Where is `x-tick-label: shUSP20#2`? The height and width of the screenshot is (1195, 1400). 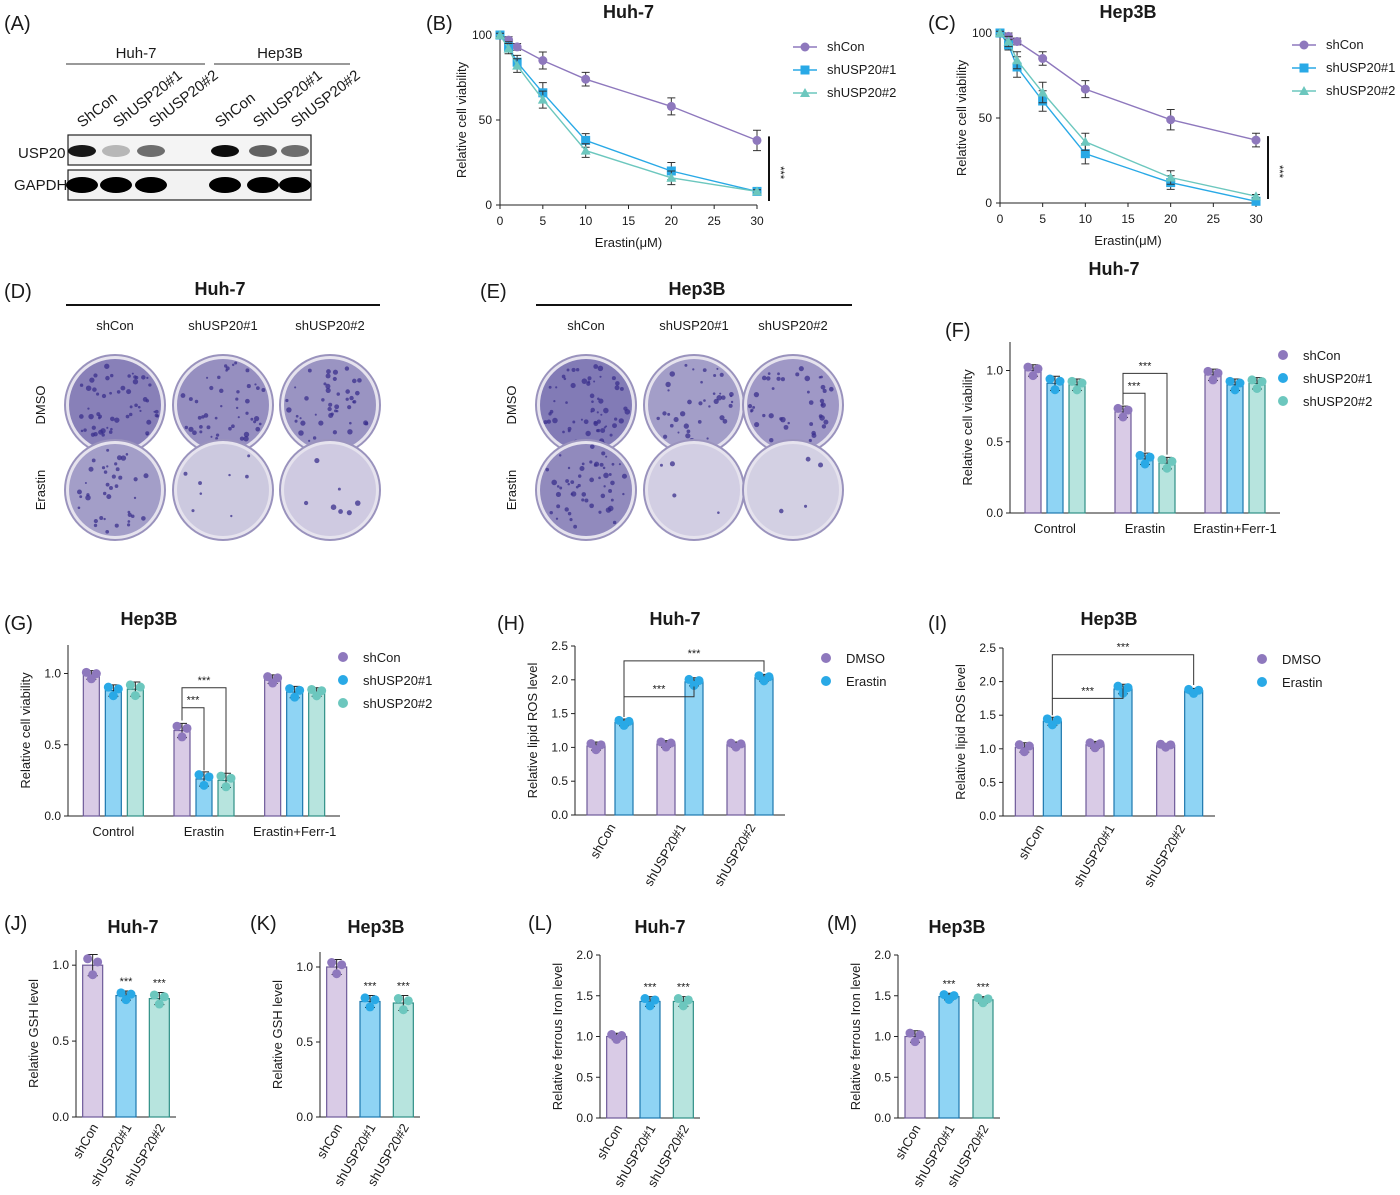
x-tick-label: shUSP20#2 is located at coordinates (735, 855).